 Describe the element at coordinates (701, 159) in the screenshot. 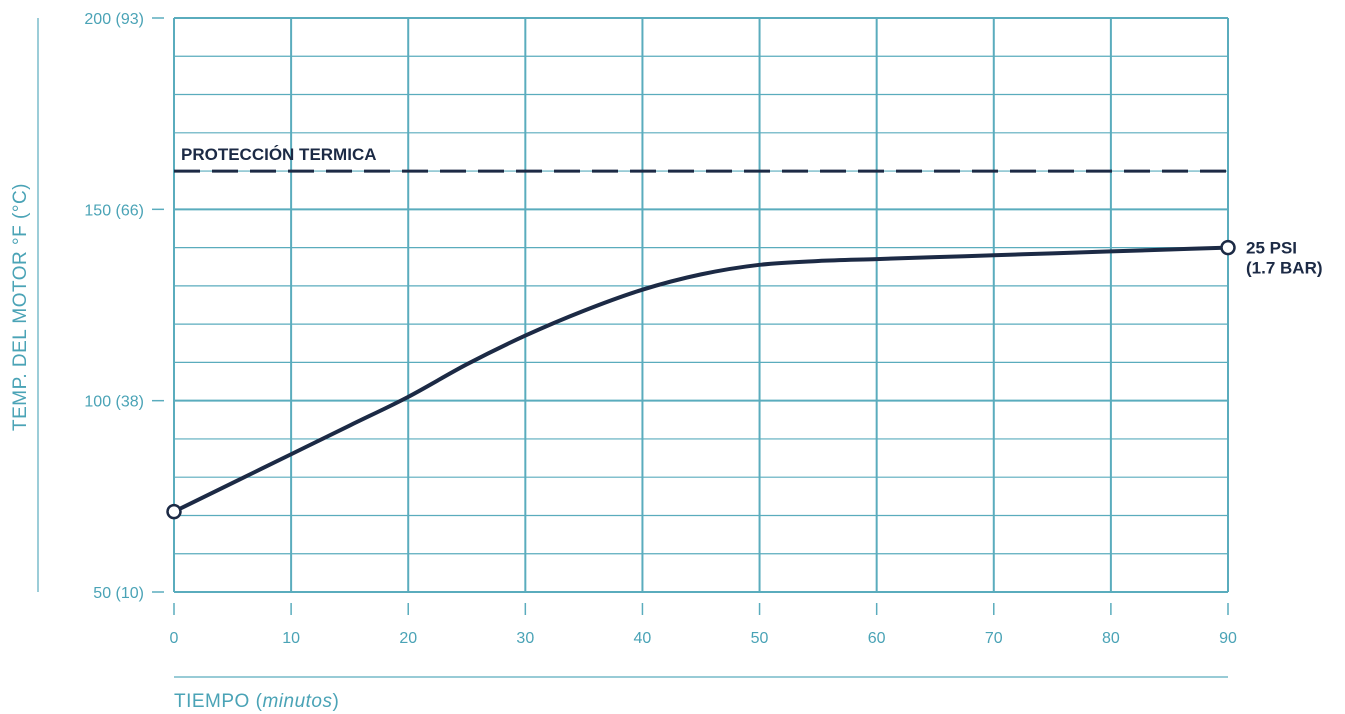

I see `threshold-group: PROTECCIÓN TERMICA` at that location.